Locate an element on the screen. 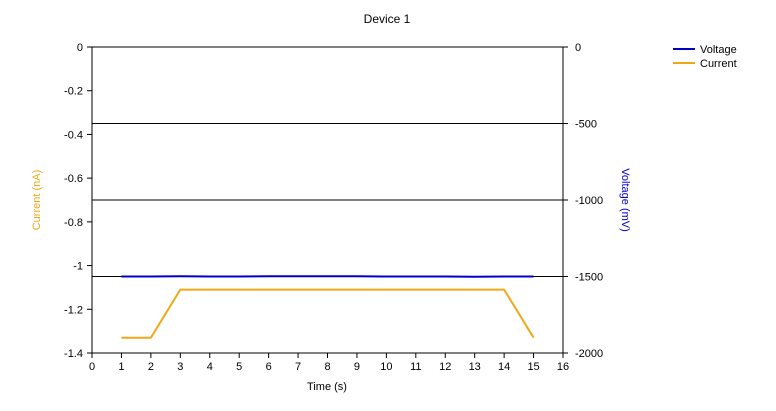 This screenshot has height=411, width=776. legend-label-voltage: Voltage is located at coordinates (718, 50).